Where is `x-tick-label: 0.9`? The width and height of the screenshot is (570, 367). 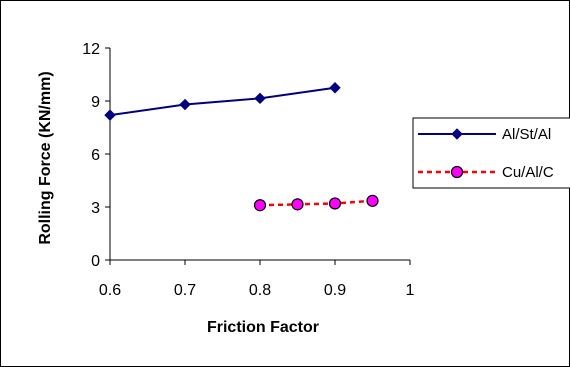 x-tick-label: 0.9 is located at coordinates (335, 290).